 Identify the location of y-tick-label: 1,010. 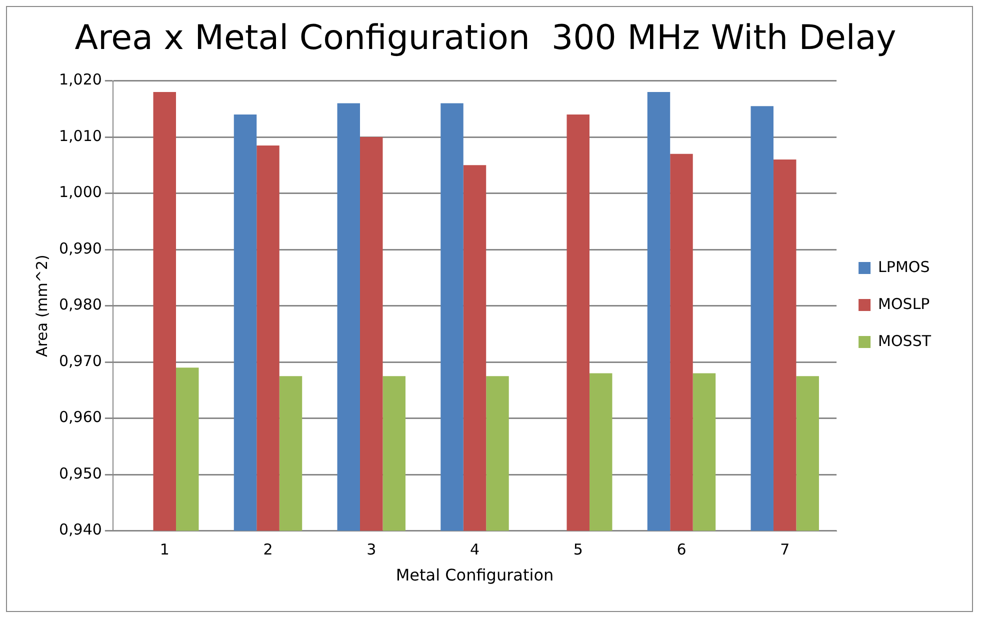
(80, 135).